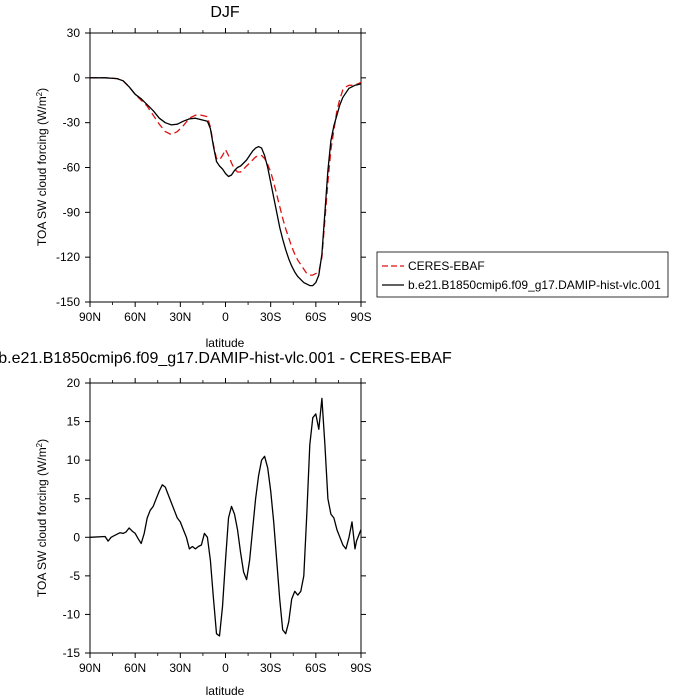  Describe the element at coordinates (270, 317) in the screenshot. I see `top-xtick-label: 30S` at that location.